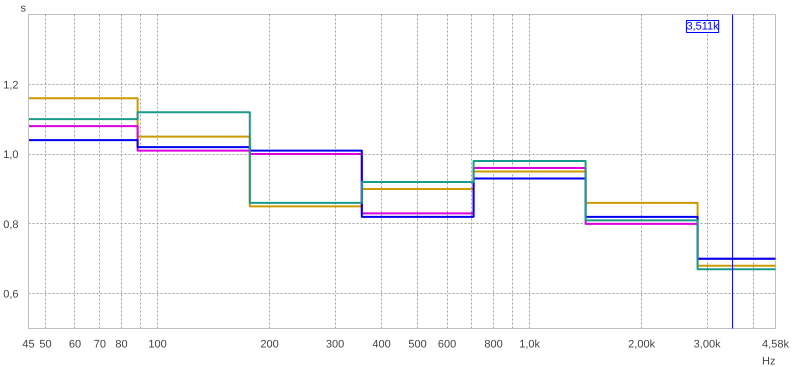 The image size is (800, 367). What do you see at coordinates (121, 344) in the screenshot?
I see `x-tick-label: 80` at bounding box center [121, 344].